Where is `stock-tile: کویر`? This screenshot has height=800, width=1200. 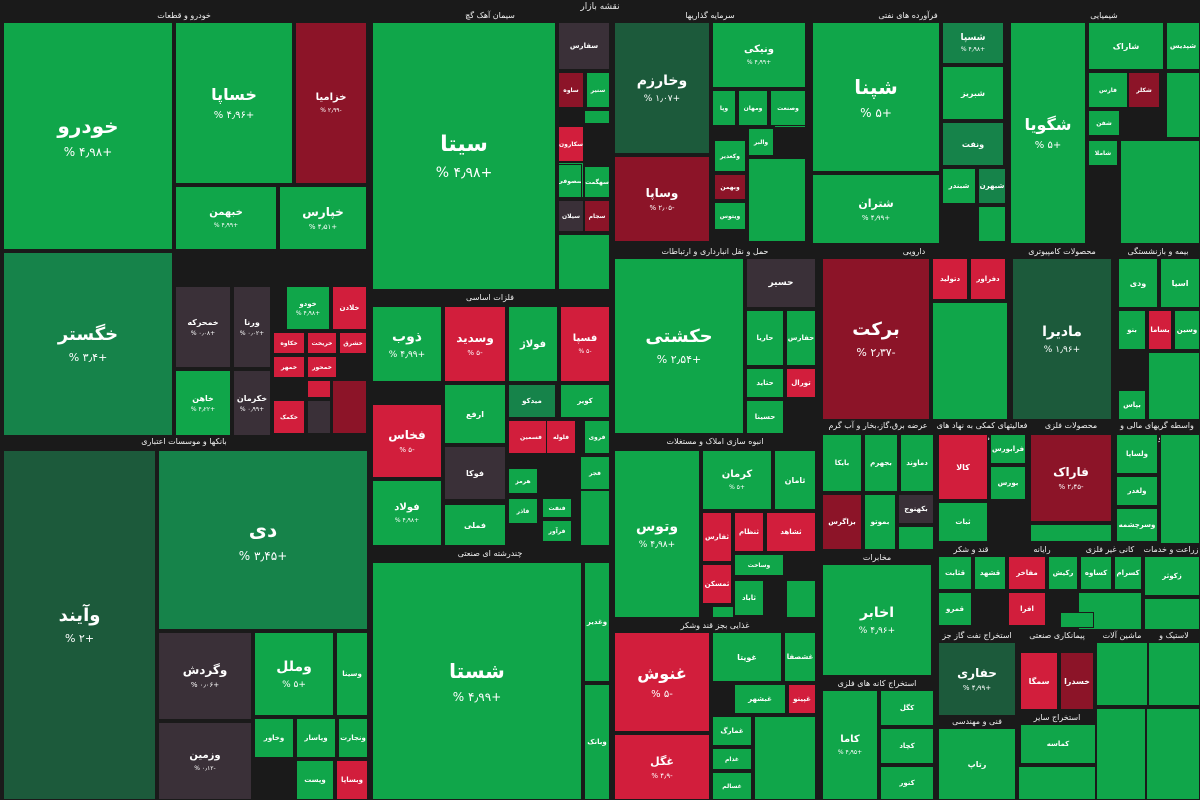 stock-tile: کویر is located at coordinates (585, 401).